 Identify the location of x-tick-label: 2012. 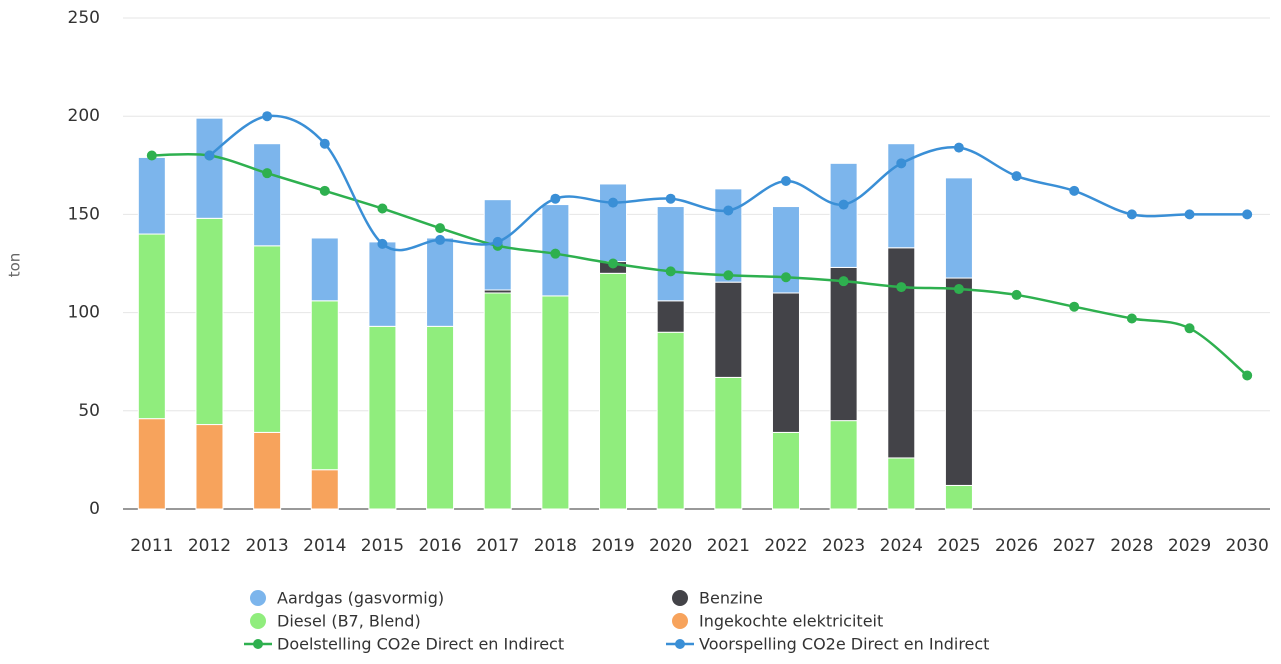
(209, 546).